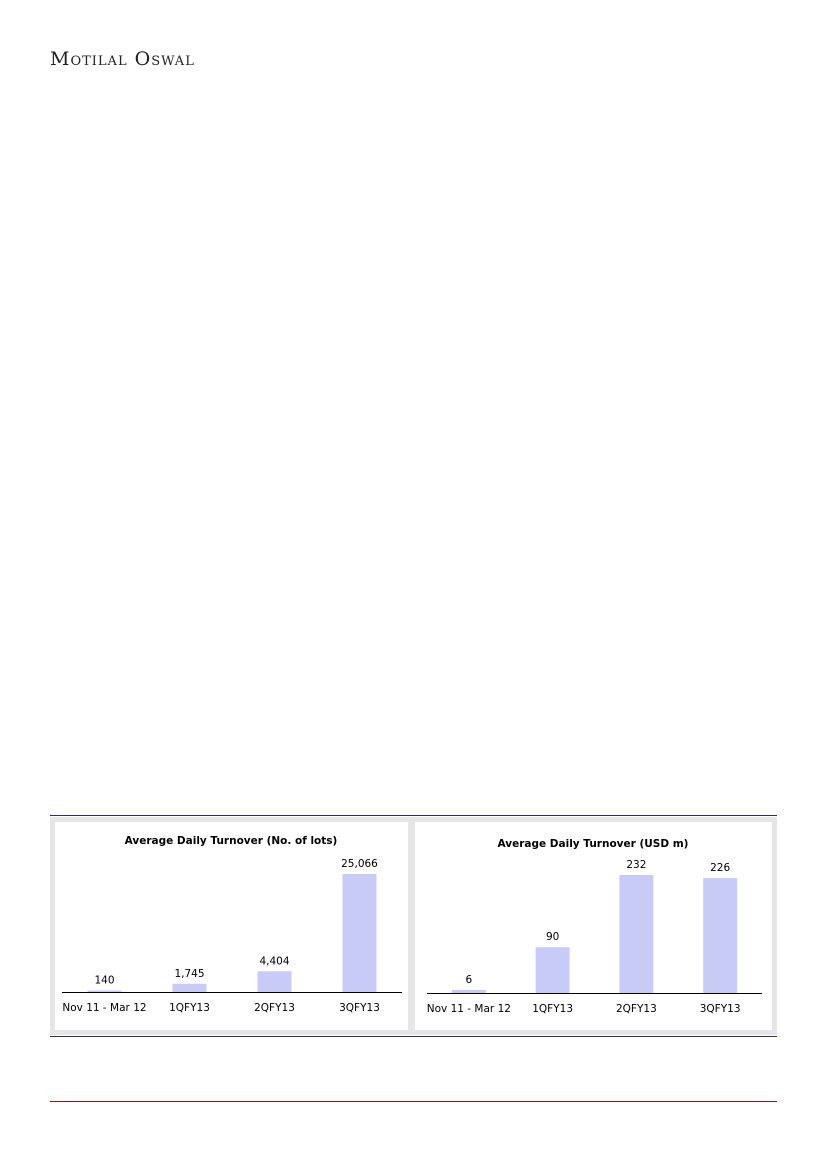 The image size is (826, 1169). I want to click on figure-bottom-rule, so click(413, 1036).